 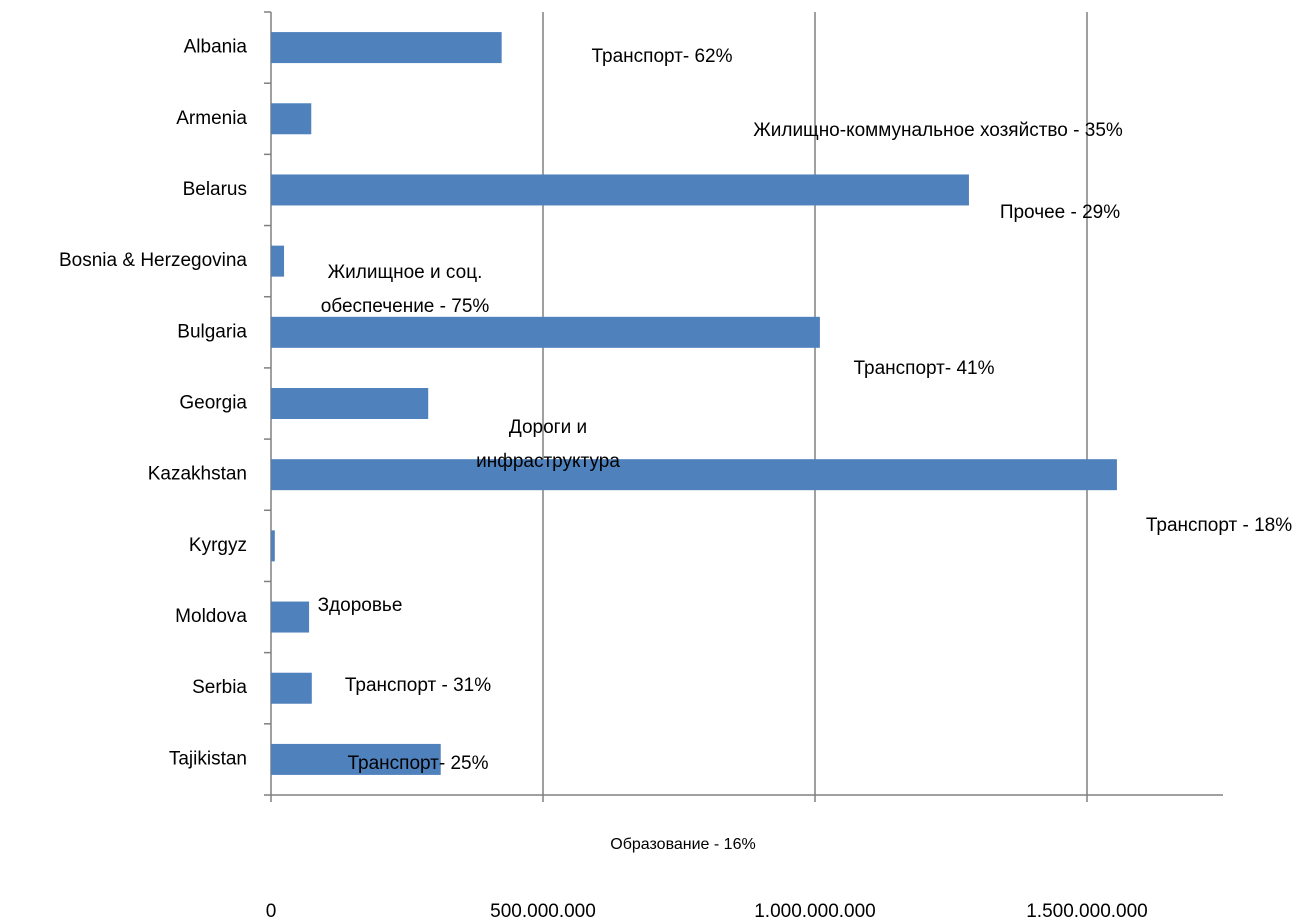 What do you see at coordinates (153, 260) in the screenshot?
I see `y-tick-label: Bosnia & Herzegovina` at bounding box center [153, 260].